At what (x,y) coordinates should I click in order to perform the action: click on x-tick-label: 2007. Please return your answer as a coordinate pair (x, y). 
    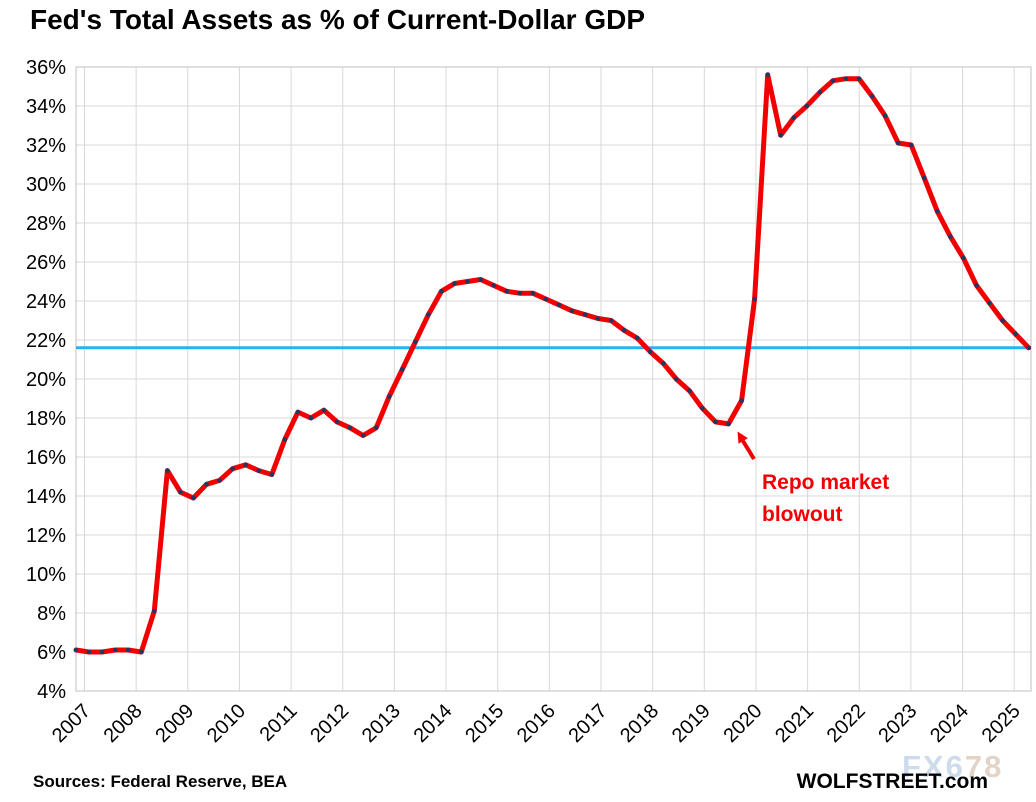
    Looking at the image, I should click on (71, 723).